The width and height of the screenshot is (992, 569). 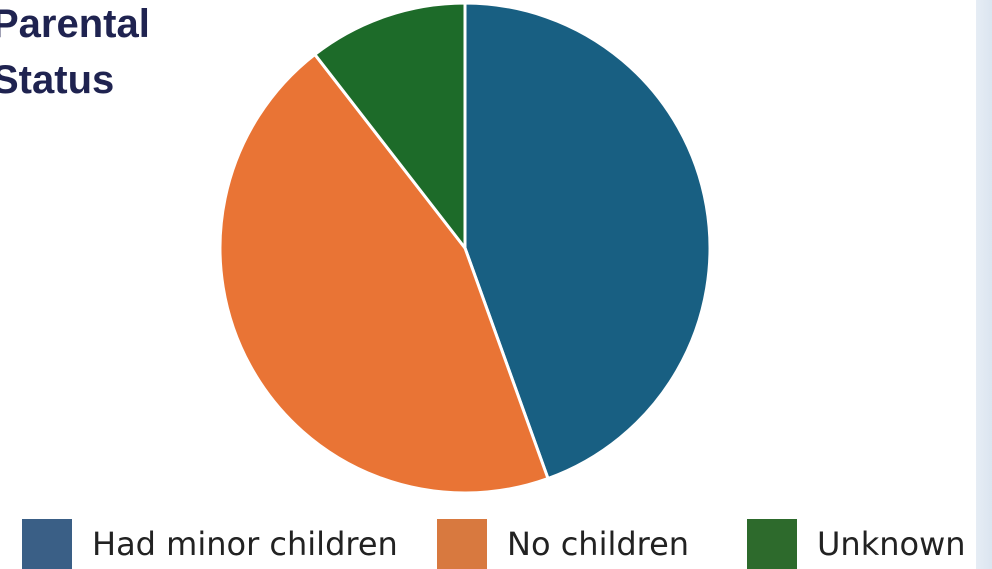 I want to click on legend-label-had-minor-children: Had minor children, so click(x=245, y=544).